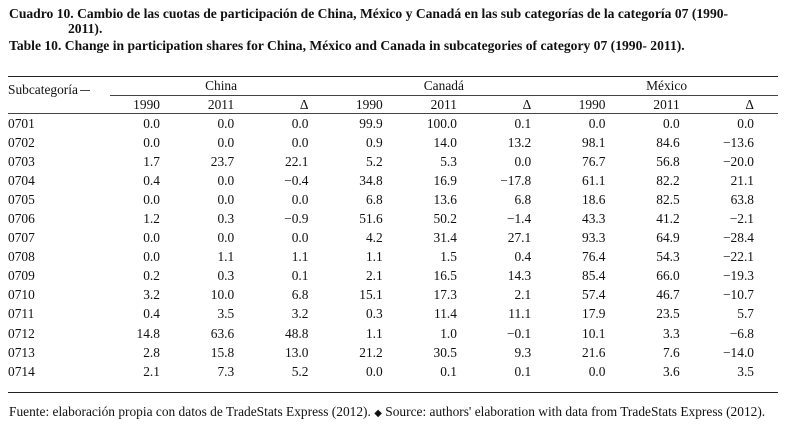 This screenshot has width=803, height=447. What do you see at coordinates (226, 371) in the screenshot?
I see `table-cell: 7.3` at bounding box center [226, 371].